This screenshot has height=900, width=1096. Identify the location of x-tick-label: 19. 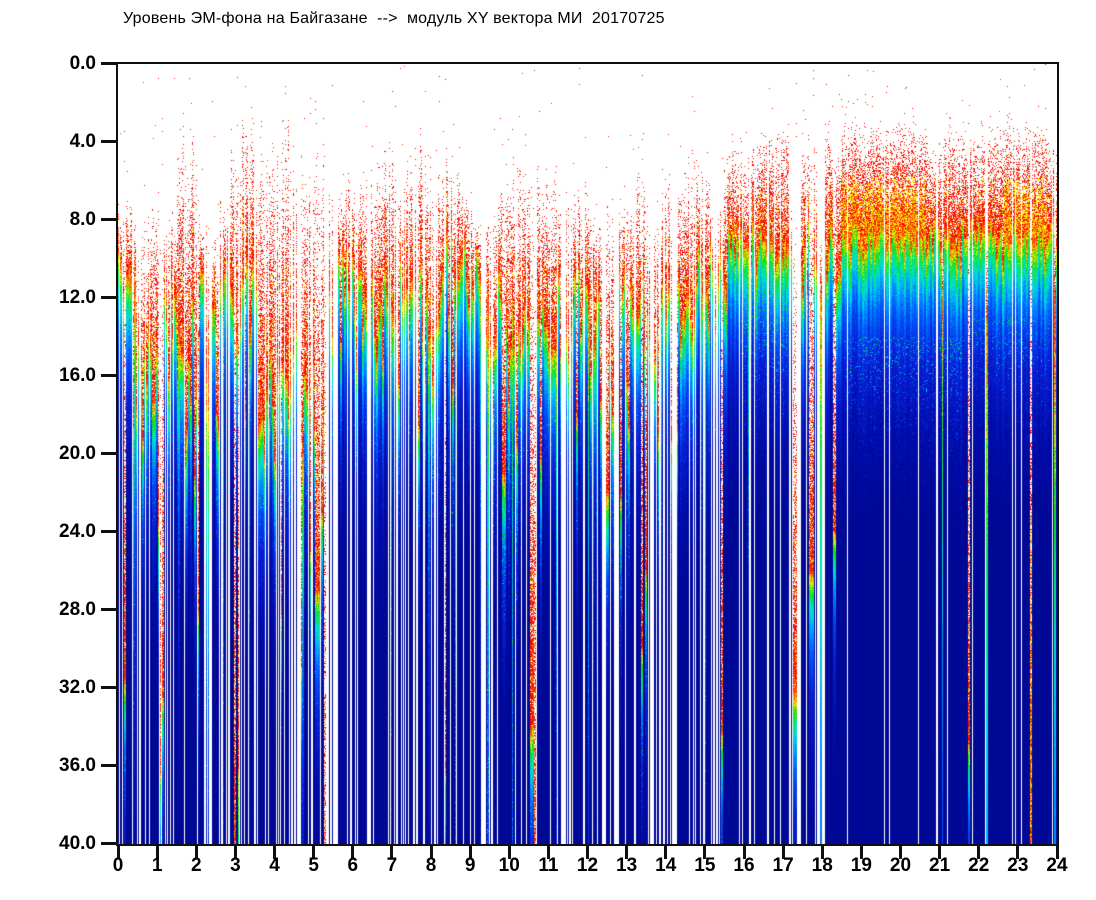
(861, 865).